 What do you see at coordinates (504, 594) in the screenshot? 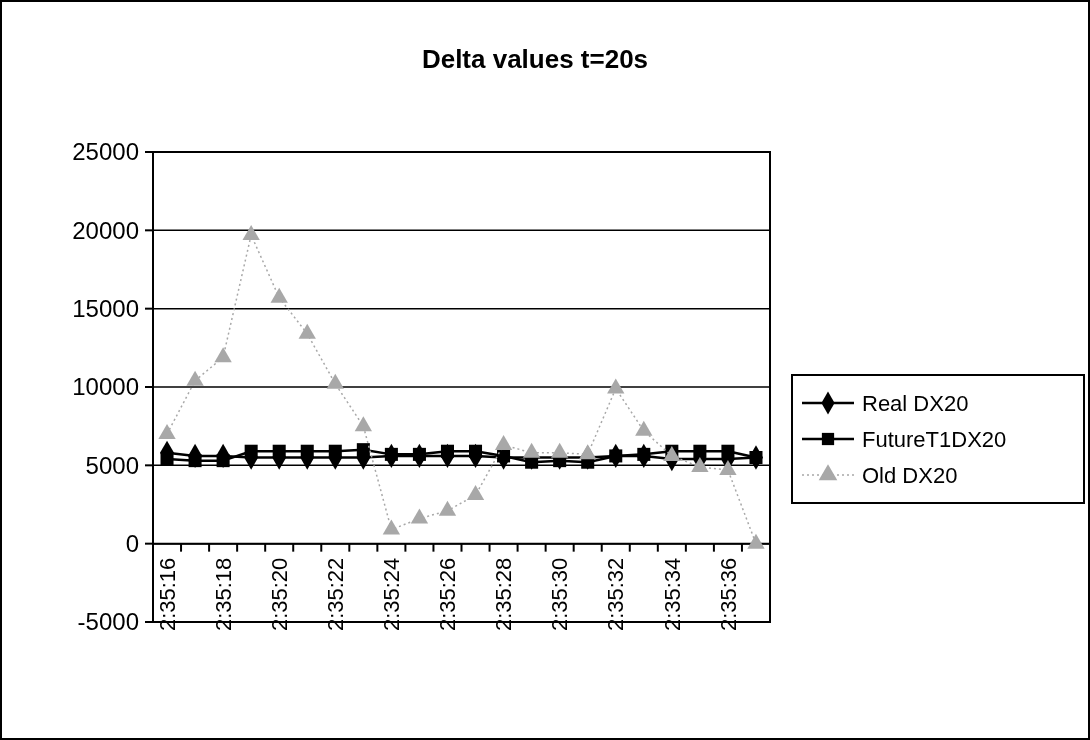
I see `x-tick-label: 2:35:28` at bounding box center [504, 594].